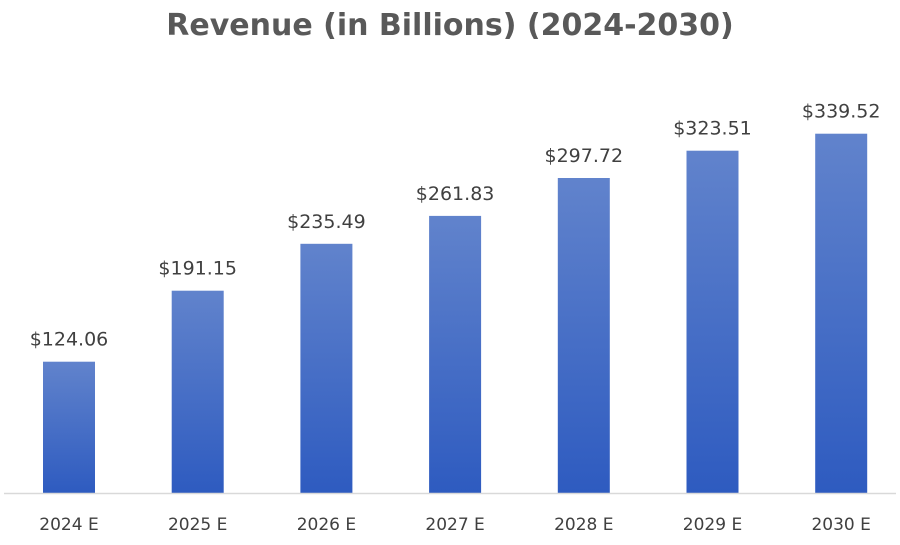 Image resolution: width=900 pixels, height=545 pixels. What do you see at coordinates (840, 525) in the screenshot?
I see `x-tick-label-2030-e: 2030 E` at bounding box center [840, 525].